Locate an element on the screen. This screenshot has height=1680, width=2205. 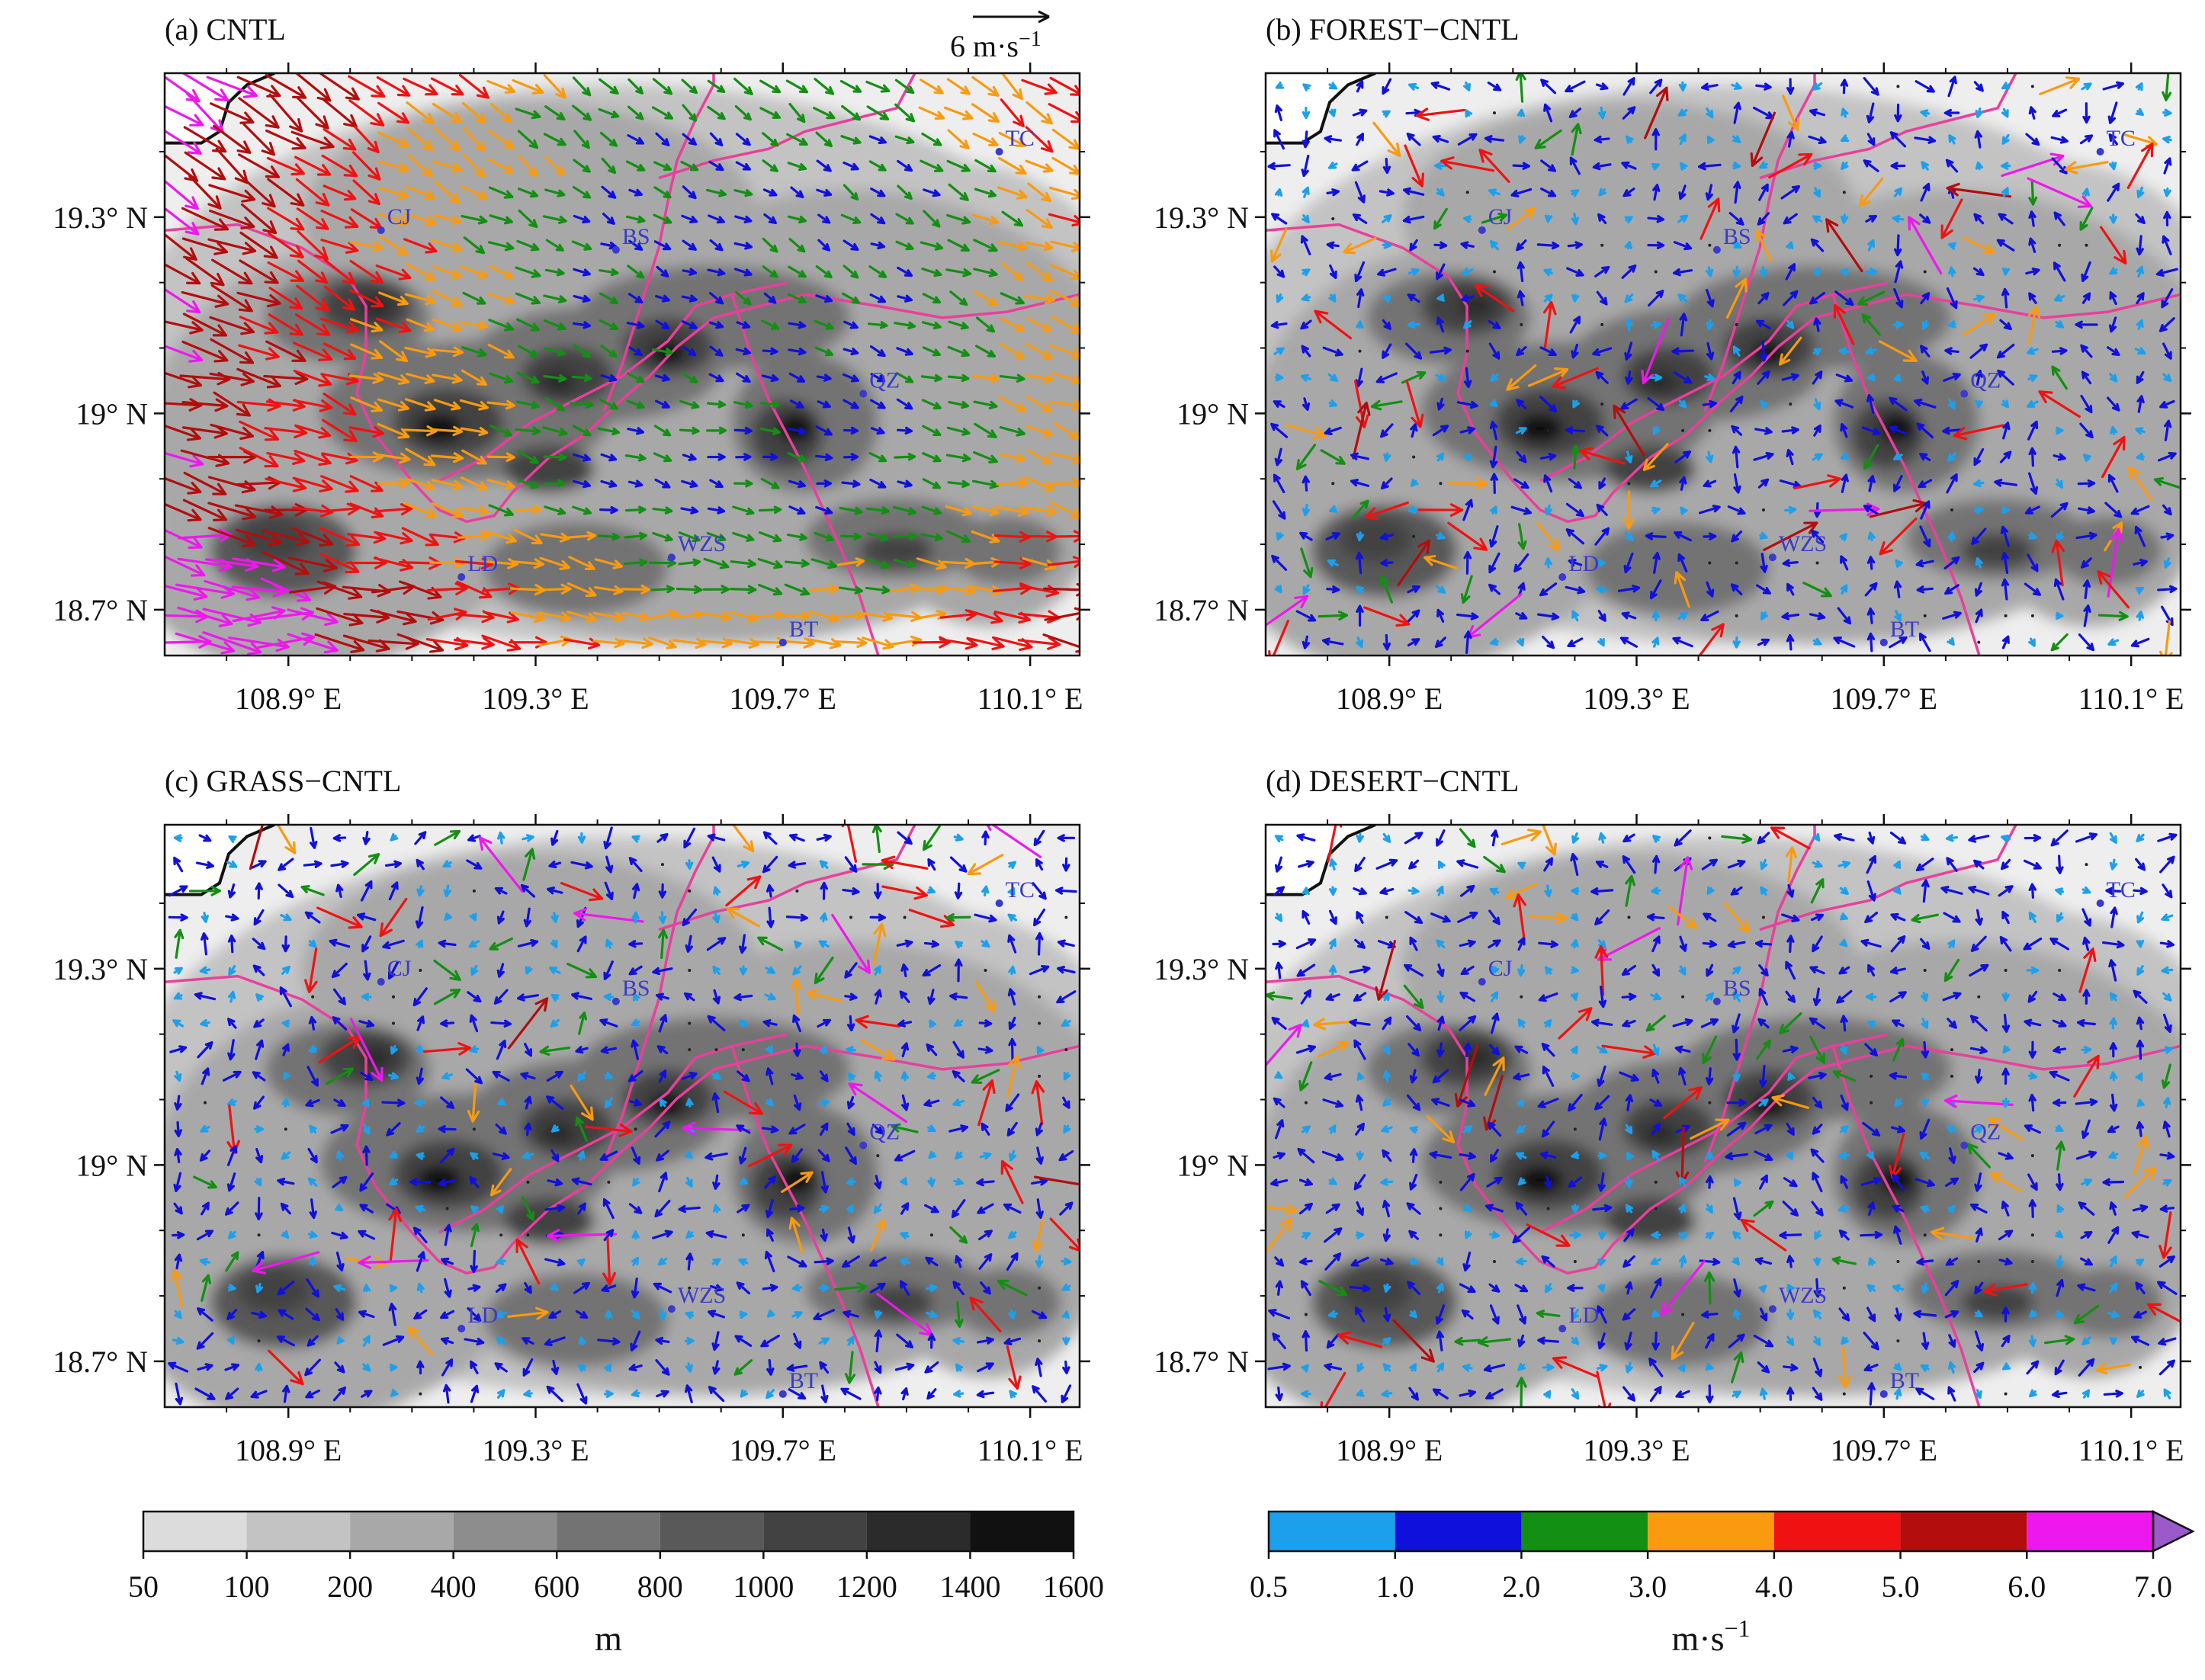
reference-arrow-head is located at coordinates (1044, 17).